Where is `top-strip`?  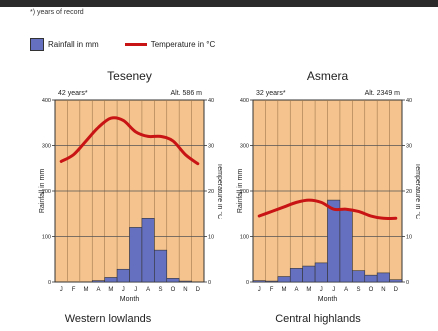
top-strip is located at coordinates (219, 3).